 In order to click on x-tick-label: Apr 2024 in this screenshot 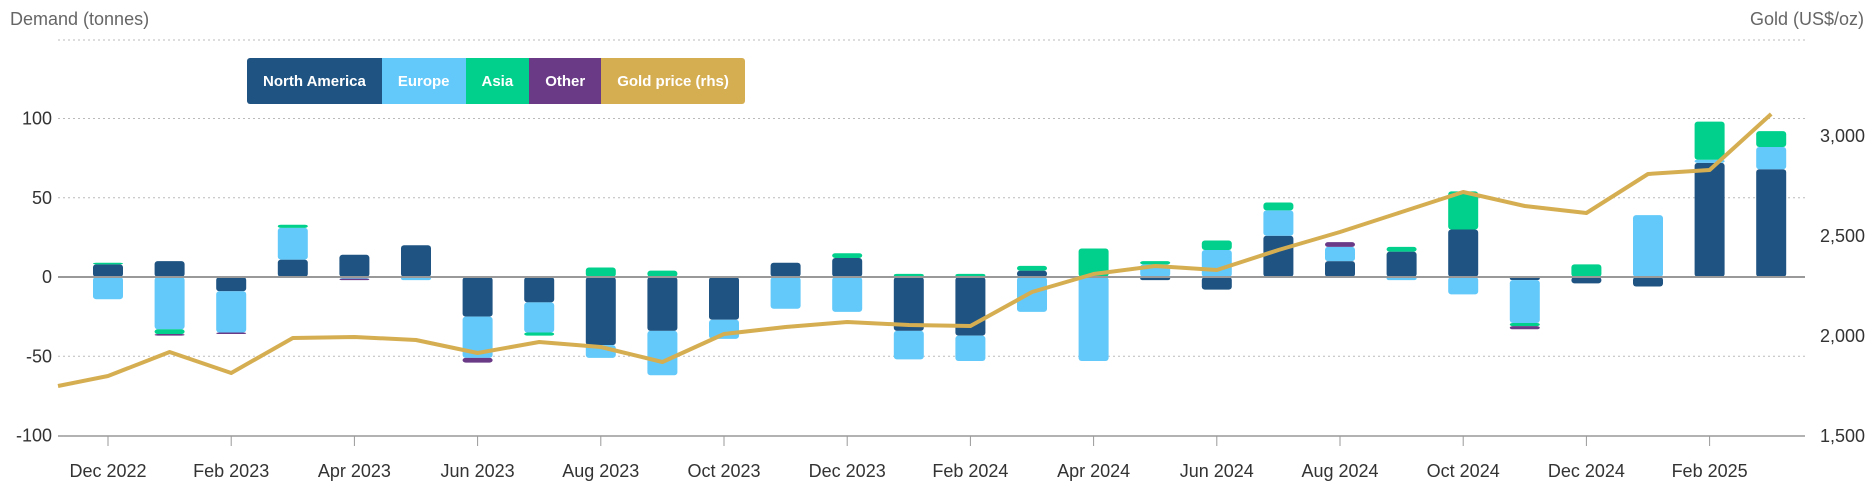, I will do `click(1093, 471)`.